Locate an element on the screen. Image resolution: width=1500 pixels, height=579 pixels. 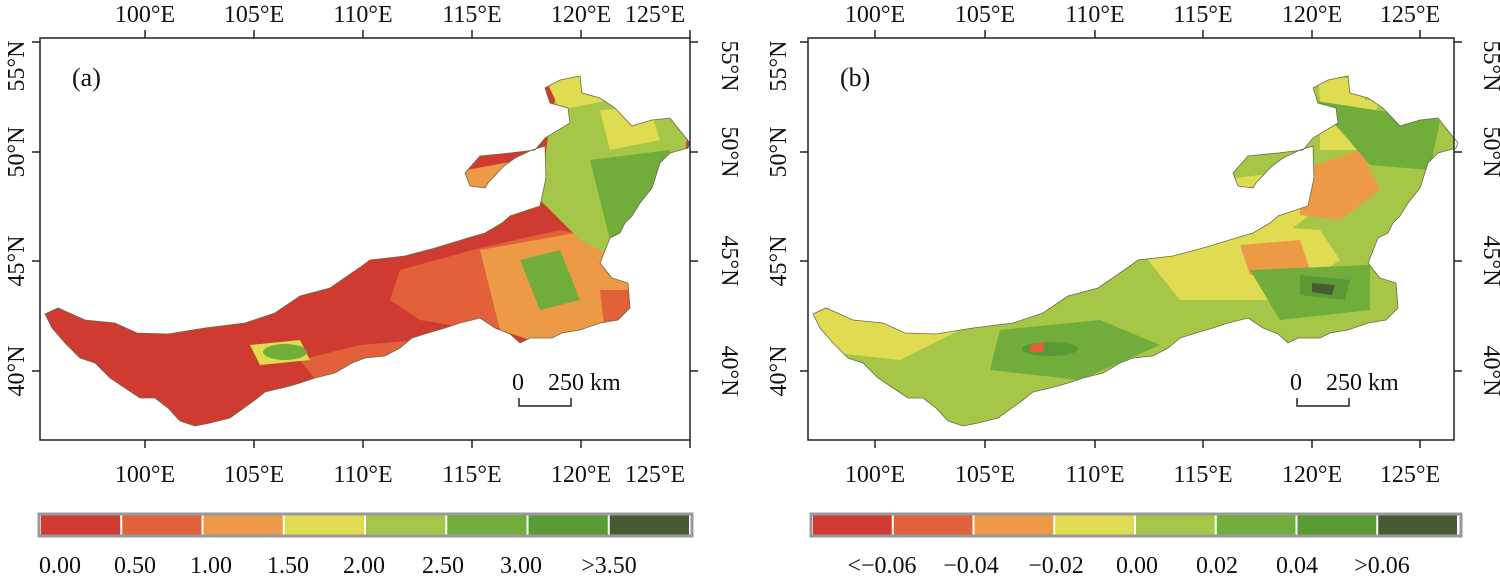
legend-b is located at coordinates (1136, 525).